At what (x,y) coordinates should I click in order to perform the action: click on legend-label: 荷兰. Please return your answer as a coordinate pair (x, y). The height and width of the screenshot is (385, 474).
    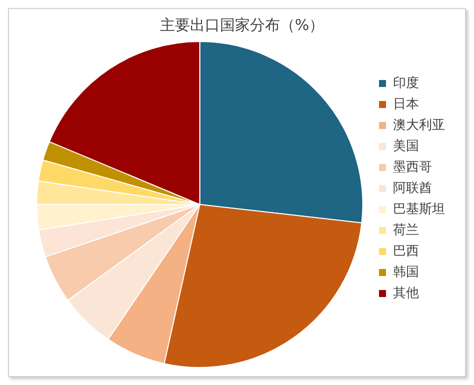
    Looking at the image, I should click on (406, 230).